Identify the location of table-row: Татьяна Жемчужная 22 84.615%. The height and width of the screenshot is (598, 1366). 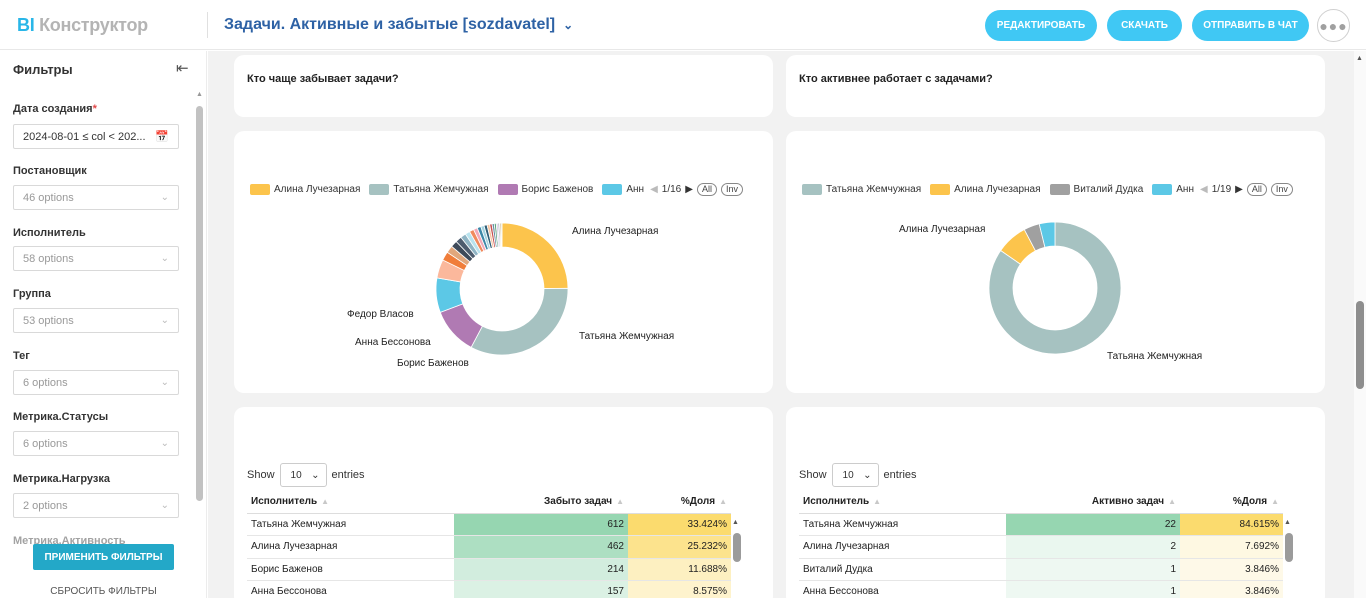
(1041, 524).